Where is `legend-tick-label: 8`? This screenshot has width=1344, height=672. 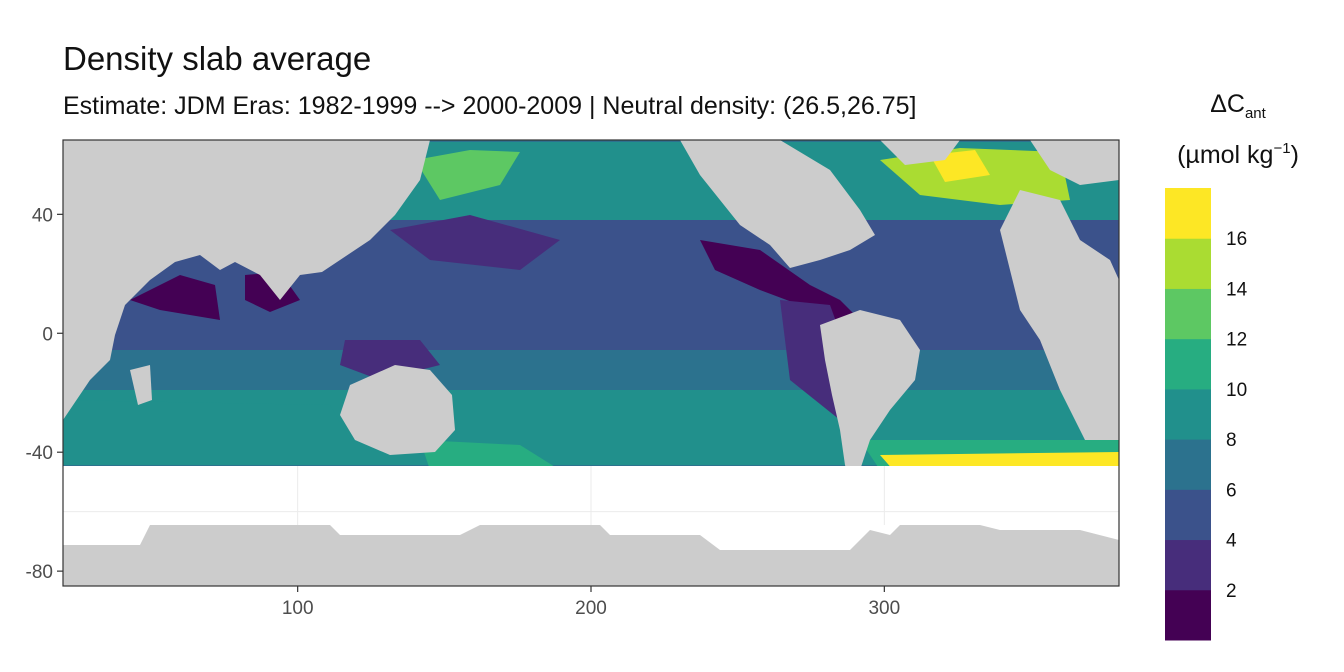
legend-tick-label: 8 is located at coordinates (1231, 440).